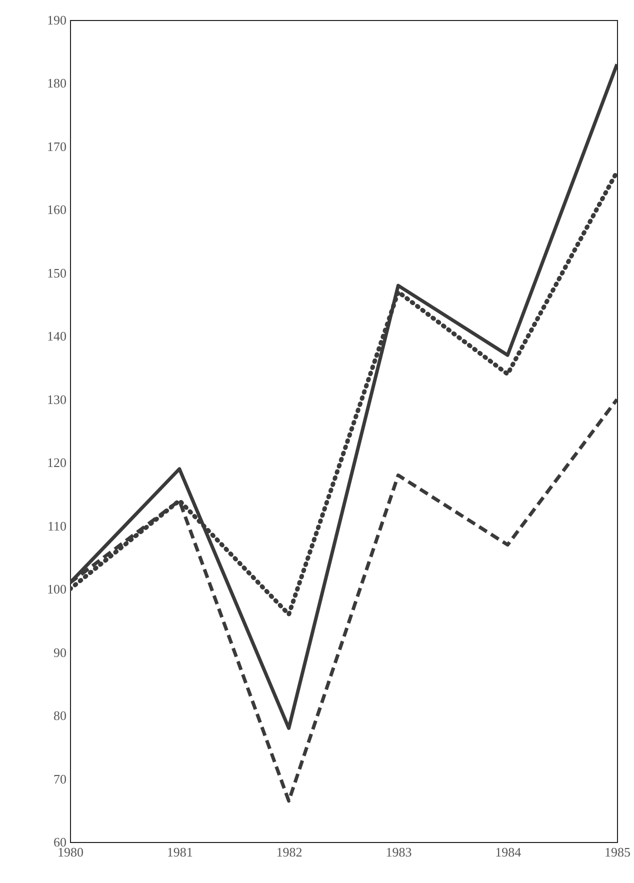 The width and height of the screenshot is (634, 883). I want to click on y-tick-label: 100, so click(56, 589).